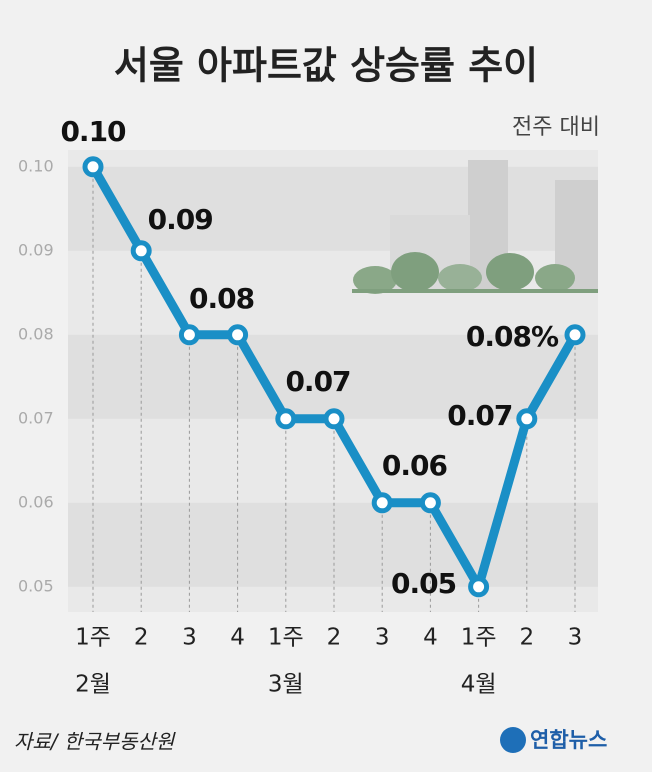 The image size is (652, 772). What do you see at coordinates (326, 66) in the screenshot?
I see `chart-title: 서울 아파트값 상승률 추이` at bounding box center [326, 66].